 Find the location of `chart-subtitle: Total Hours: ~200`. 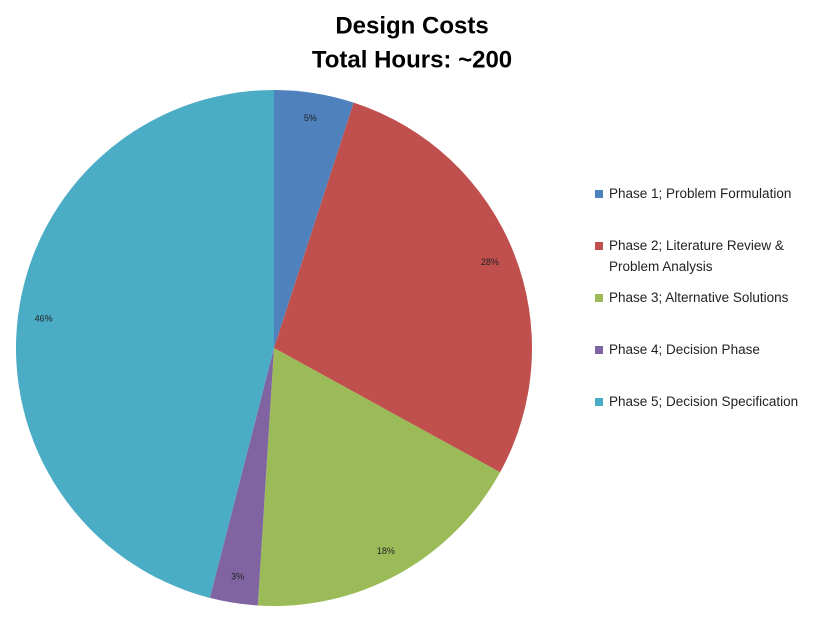

chart-subtitle: Total Hours: ~200 is located at coordinates (412, 59).